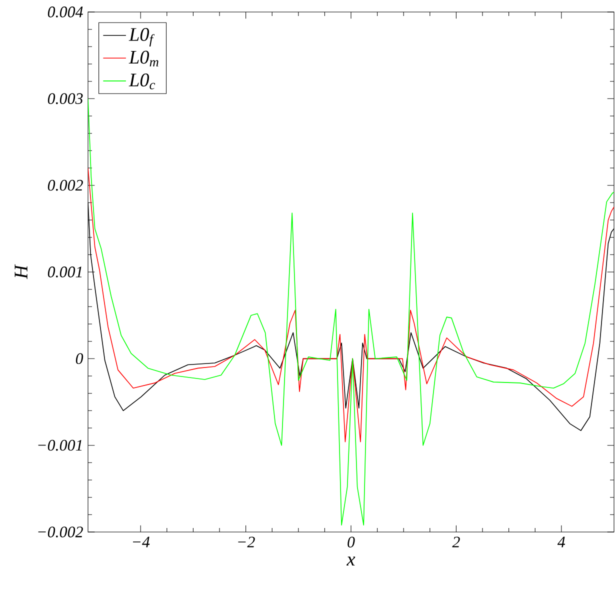 The height and width of the screenshot is (589, 616). I want to click on y-tick-label: 0, so click(80, 358).